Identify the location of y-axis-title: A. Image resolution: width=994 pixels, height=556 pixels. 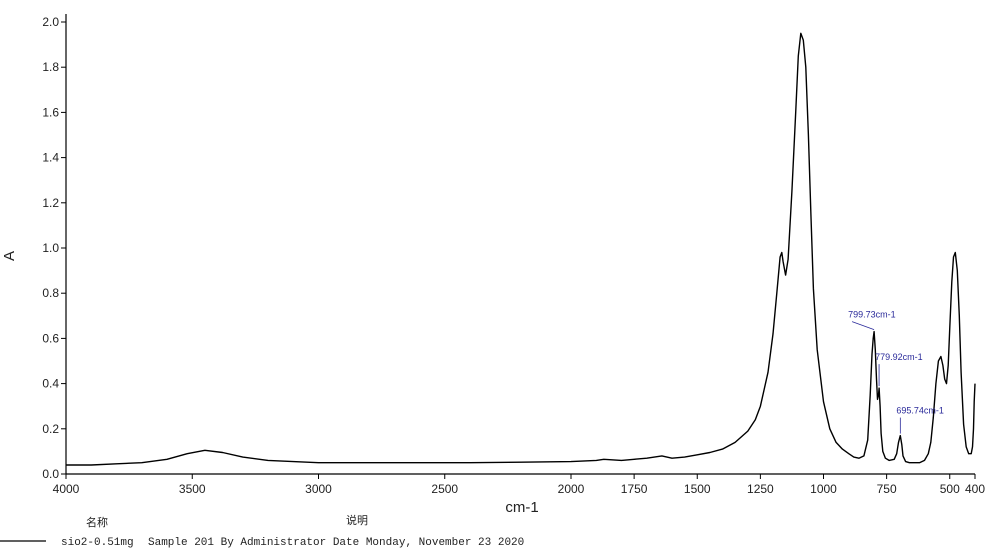
(9, 256).